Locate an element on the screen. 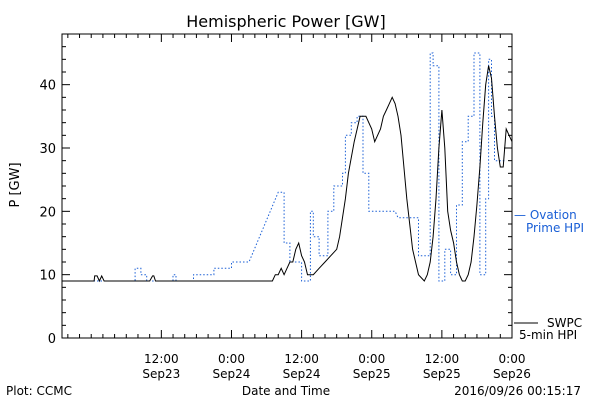 The image size is (600, 400). x-tick-label-date: Sep23 is located at coordinates (161, 374).